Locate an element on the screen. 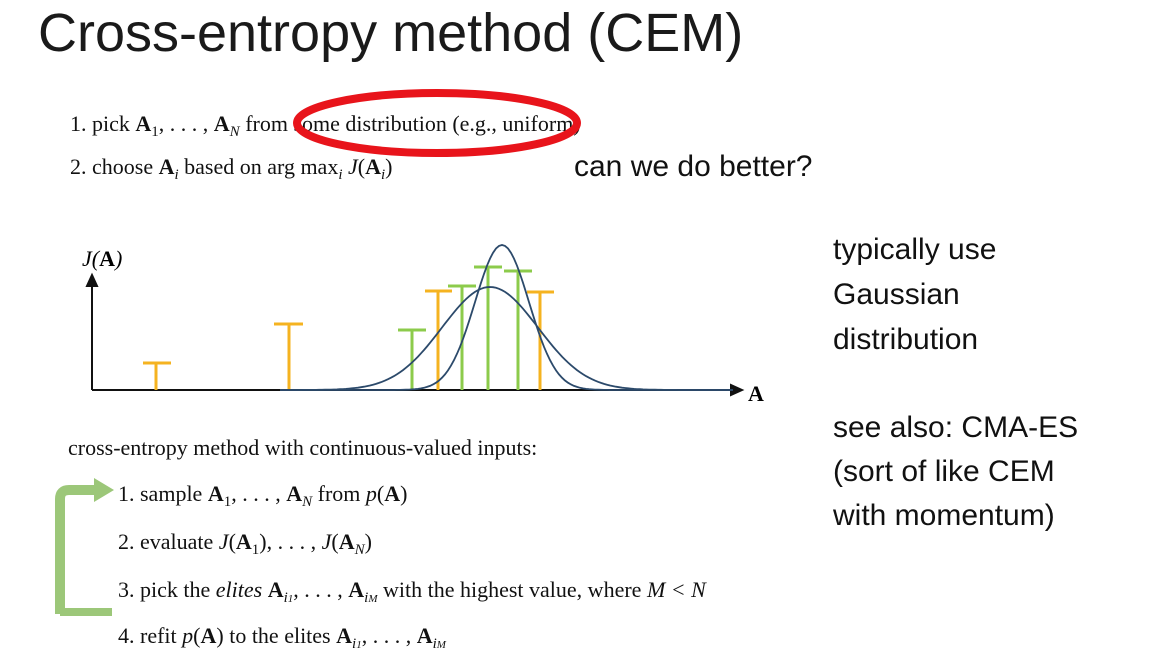 This screenshot has height=670, width=1165. loop-arrow-head is located at coordinates (104, 490).